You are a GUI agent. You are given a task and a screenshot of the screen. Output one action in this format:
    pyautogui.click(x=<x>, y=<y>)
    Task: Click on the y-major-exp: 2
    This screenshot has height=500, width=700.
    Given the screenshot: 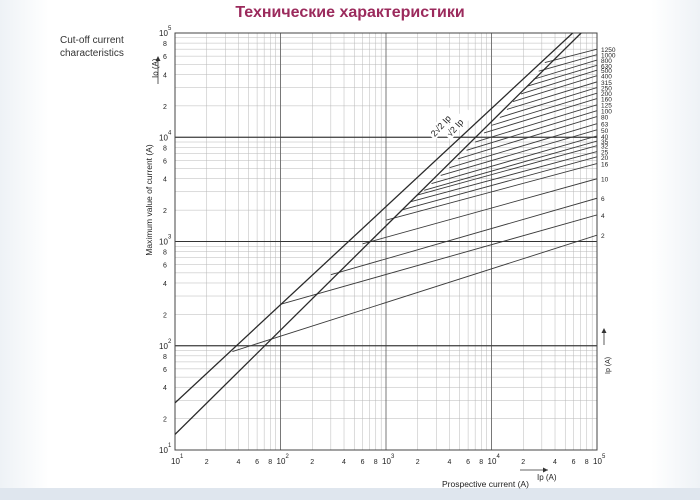 What is the action you would take?
    pyautogui.click(x=170, y=342)
    